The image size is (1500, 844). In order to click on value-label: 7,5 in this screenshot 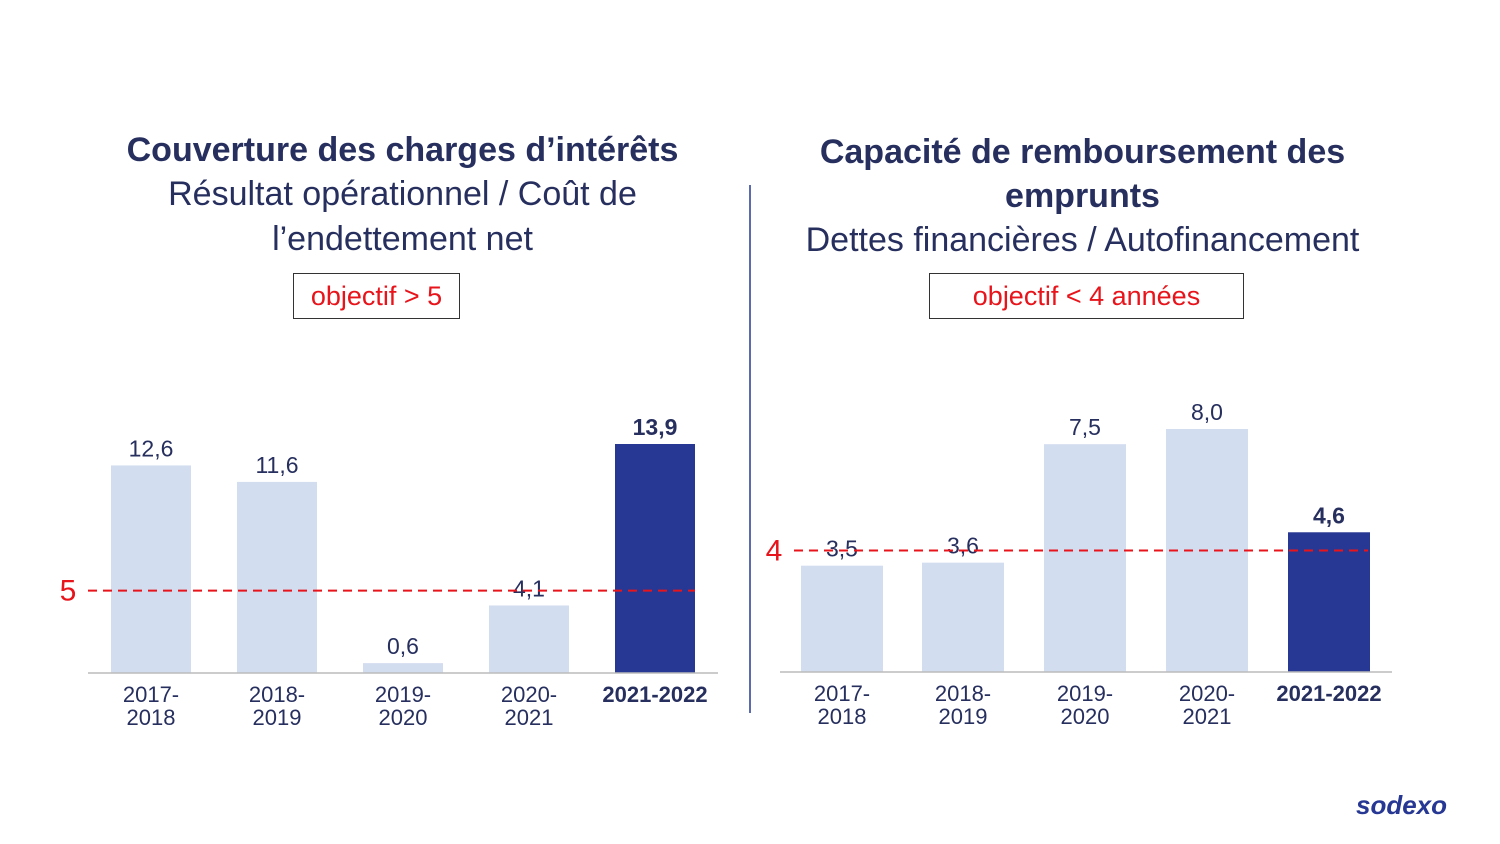, I will do `click(1085, 427)`.